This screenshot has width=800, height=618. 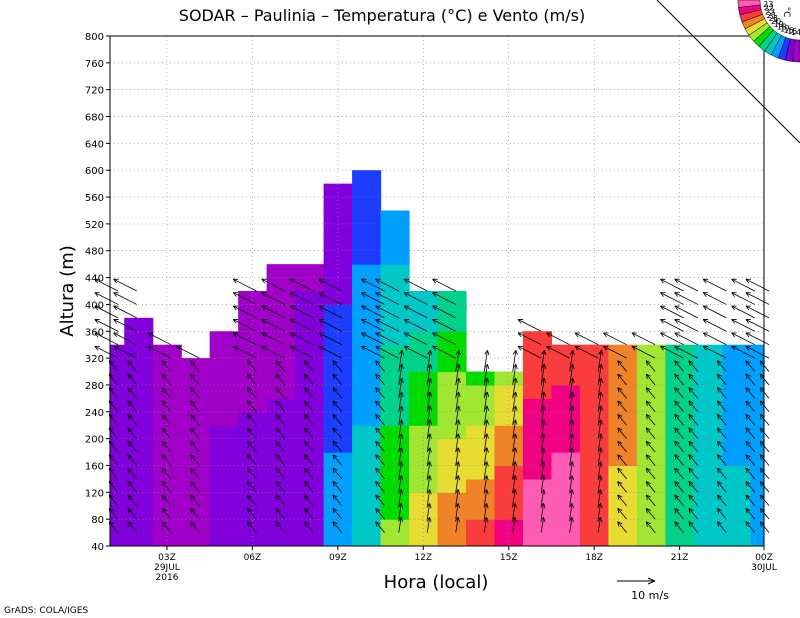 I want to click on y-tick-label: 800, so click(x=94, y=37).